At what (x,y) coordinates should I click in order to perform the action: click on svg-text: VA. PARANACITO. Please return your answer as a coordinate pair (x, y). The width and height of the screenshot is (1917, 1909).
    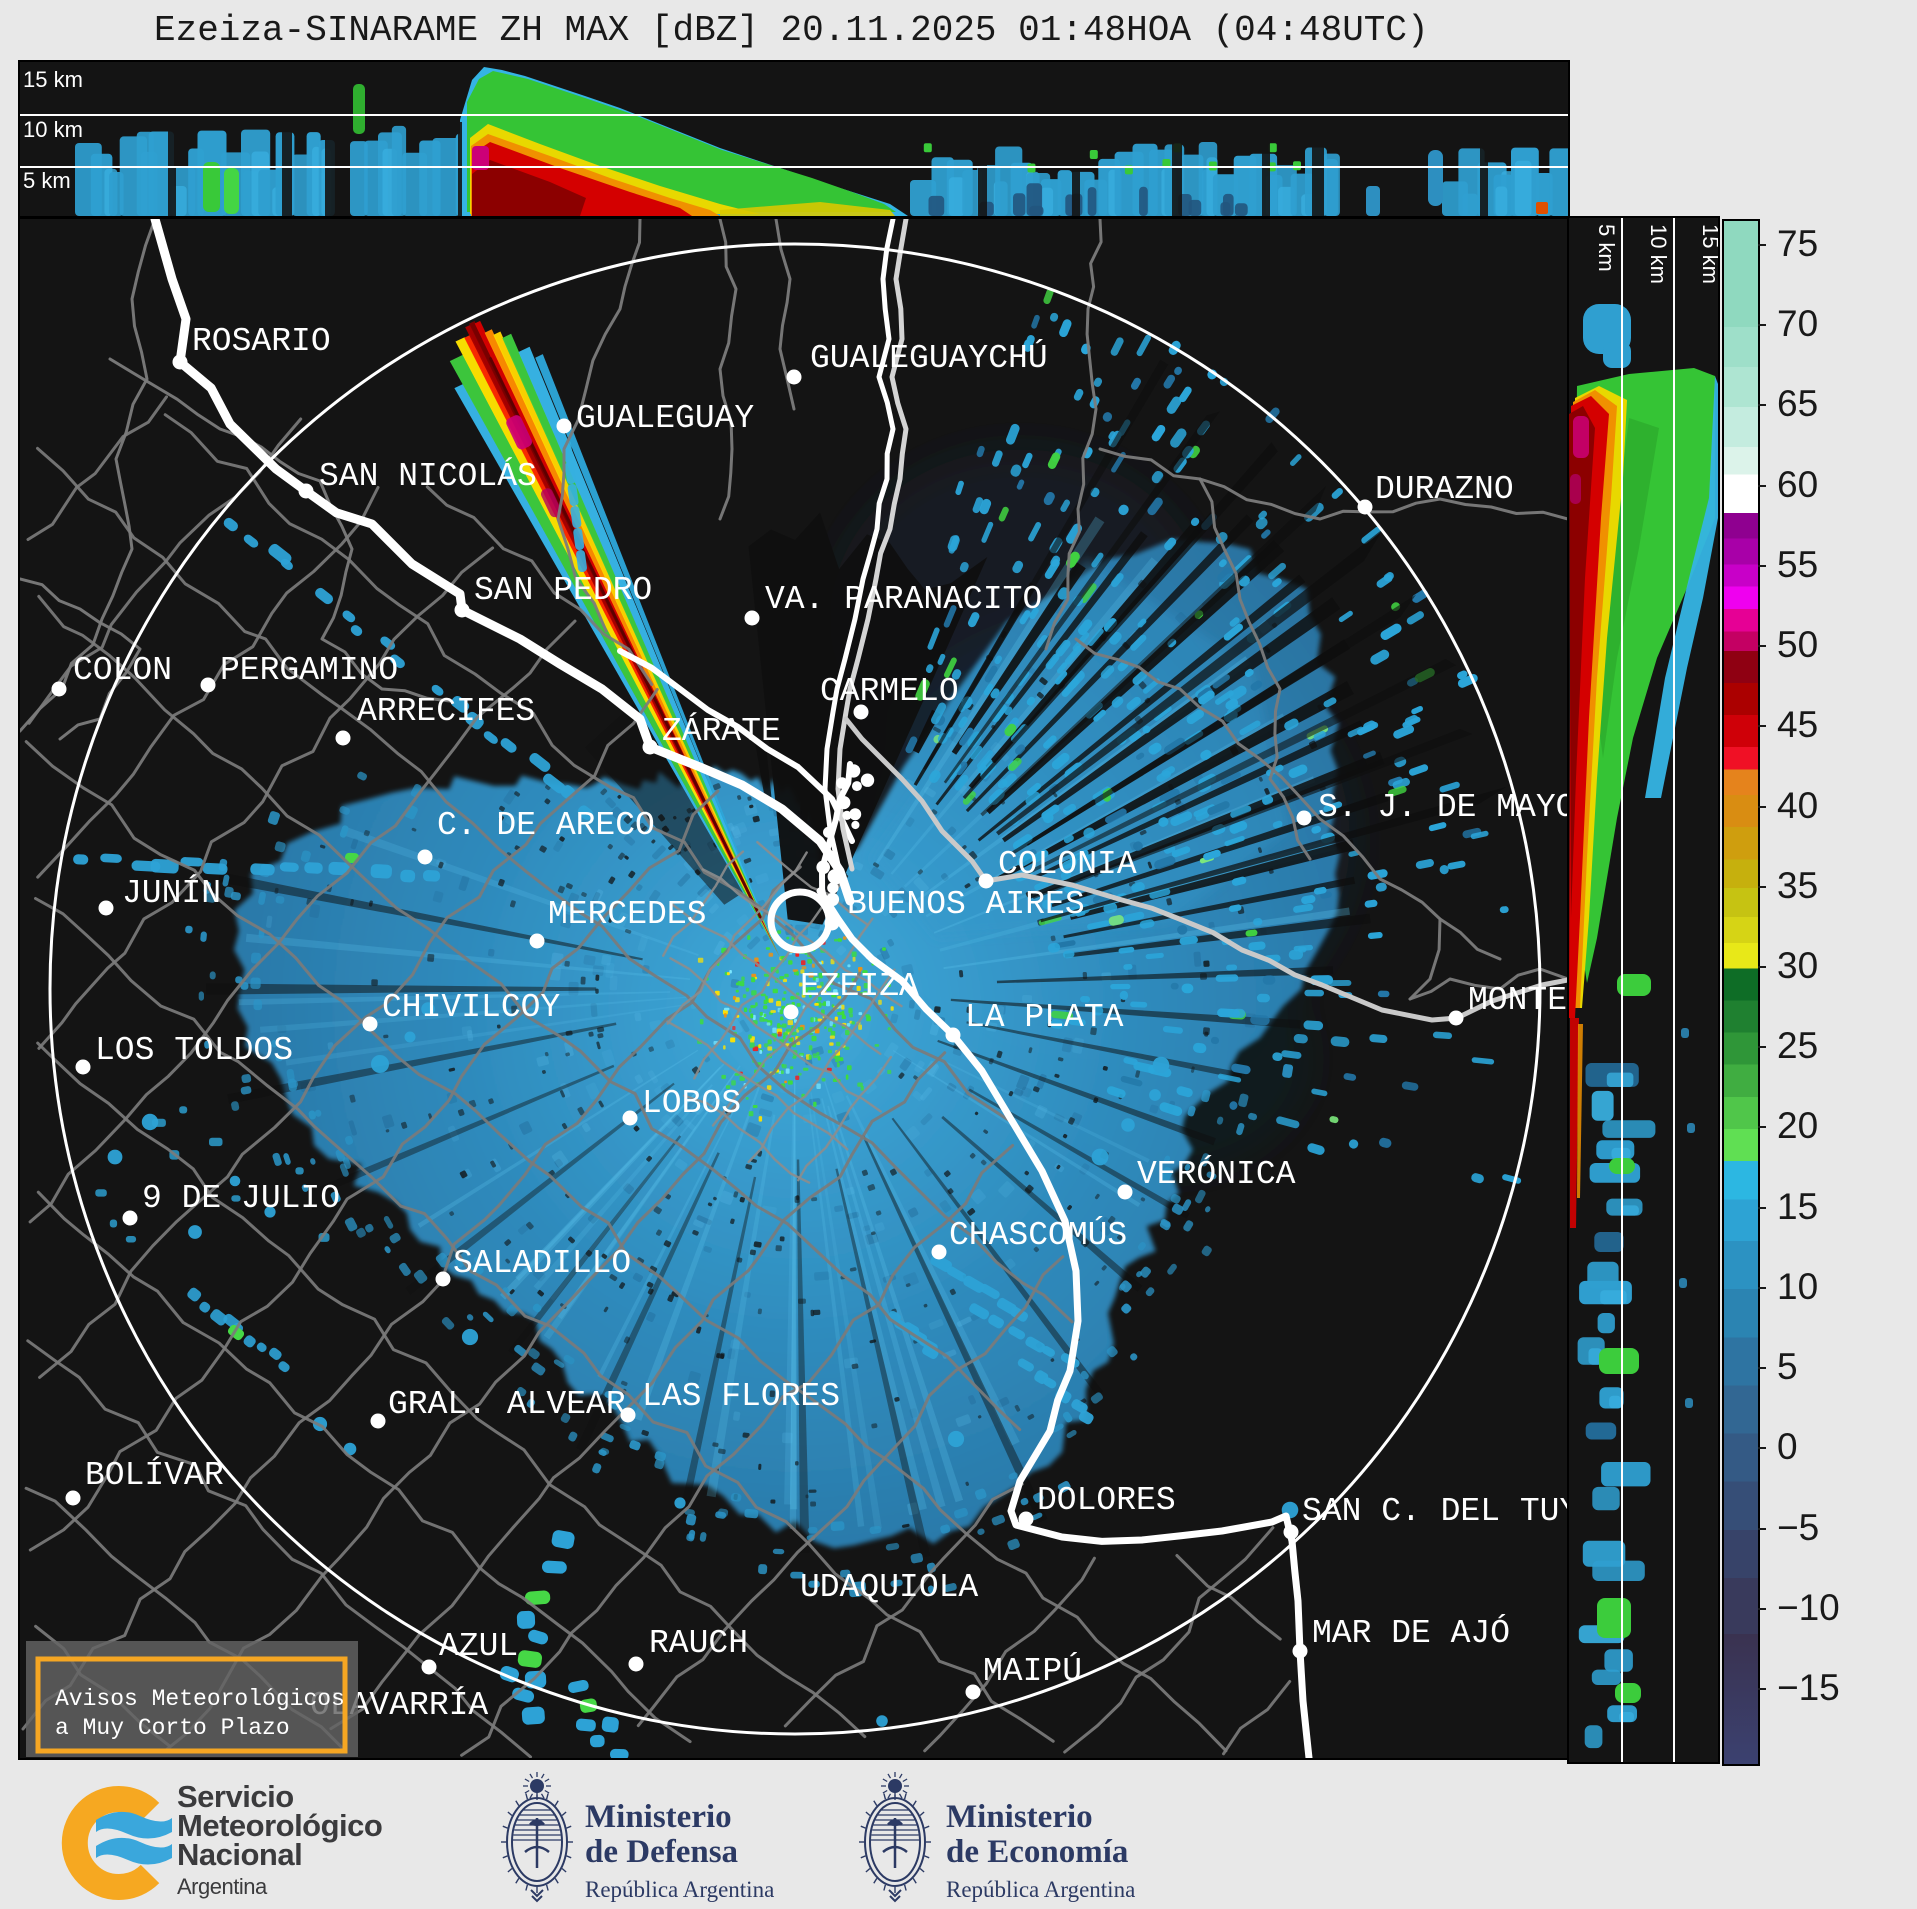
    Looking at the image, I should click on (903, 599).